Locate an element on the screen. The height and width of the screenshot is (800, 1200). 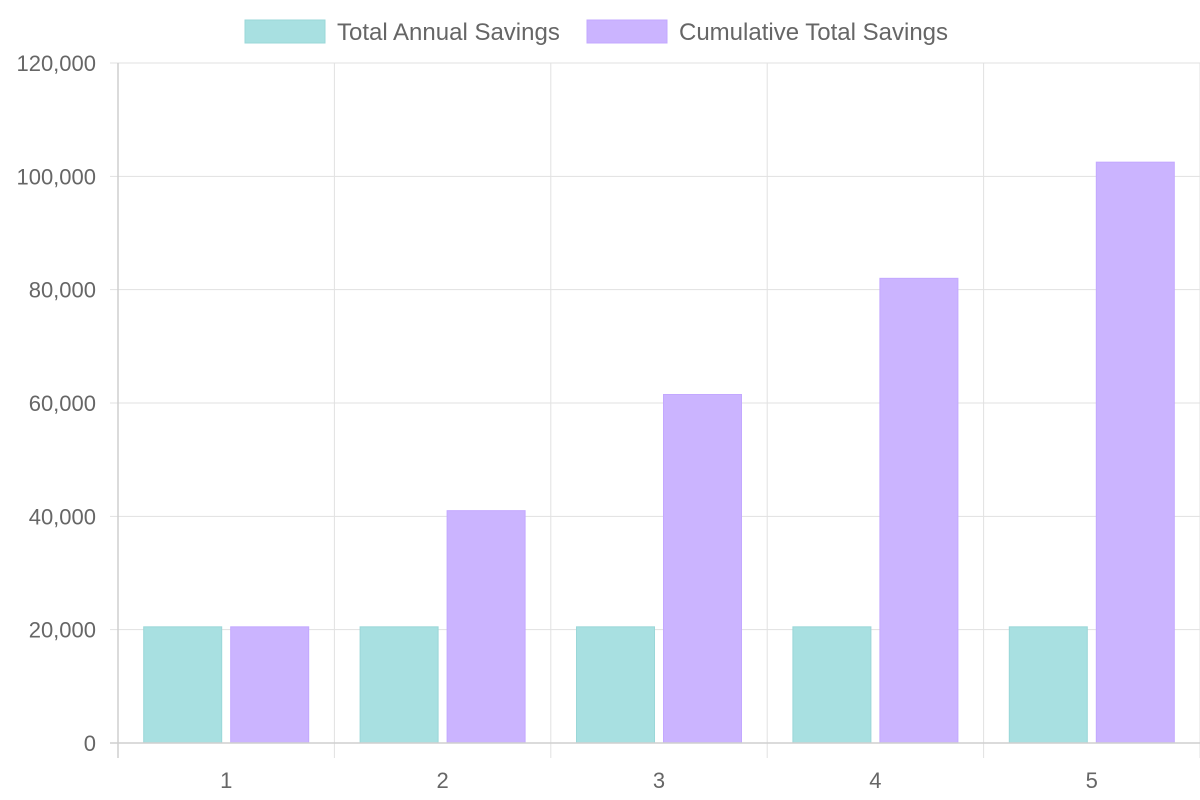
x-tick-label: 2 is located at coordinates (442, 780).